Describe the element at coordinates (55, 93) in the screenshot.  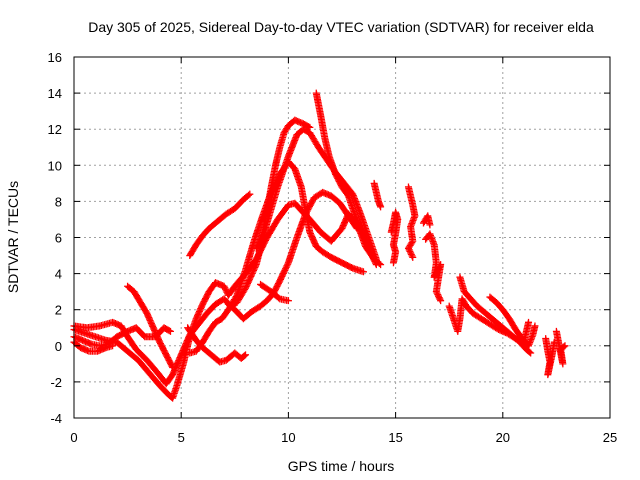
I see `y-tick-label: 14` at that location.